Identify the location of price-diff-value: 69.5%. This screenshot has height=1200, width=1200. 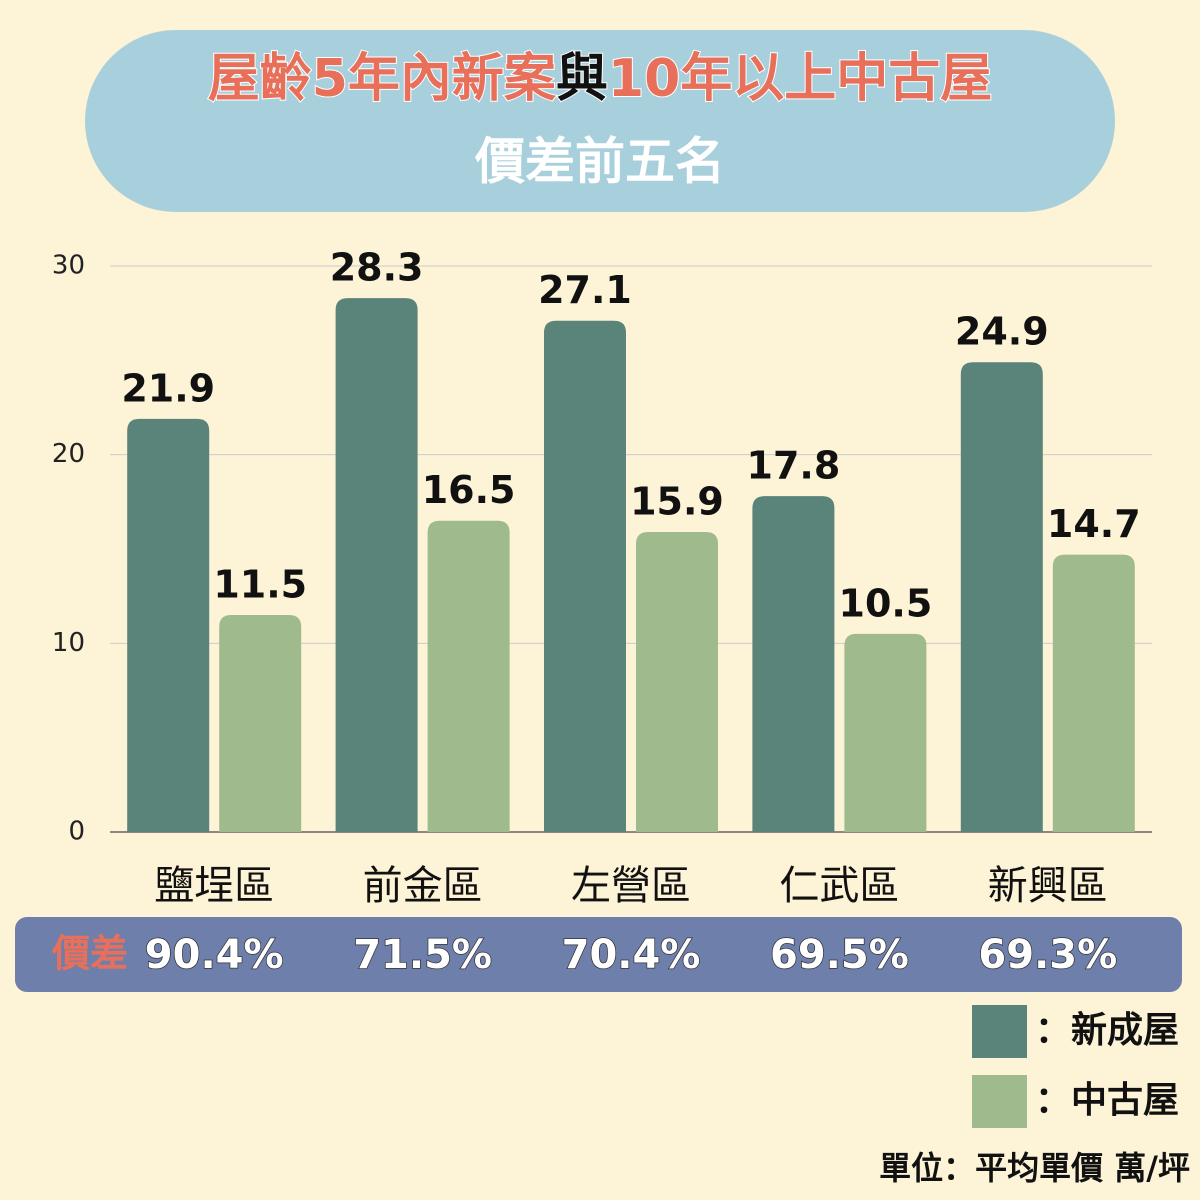
(839, 955).